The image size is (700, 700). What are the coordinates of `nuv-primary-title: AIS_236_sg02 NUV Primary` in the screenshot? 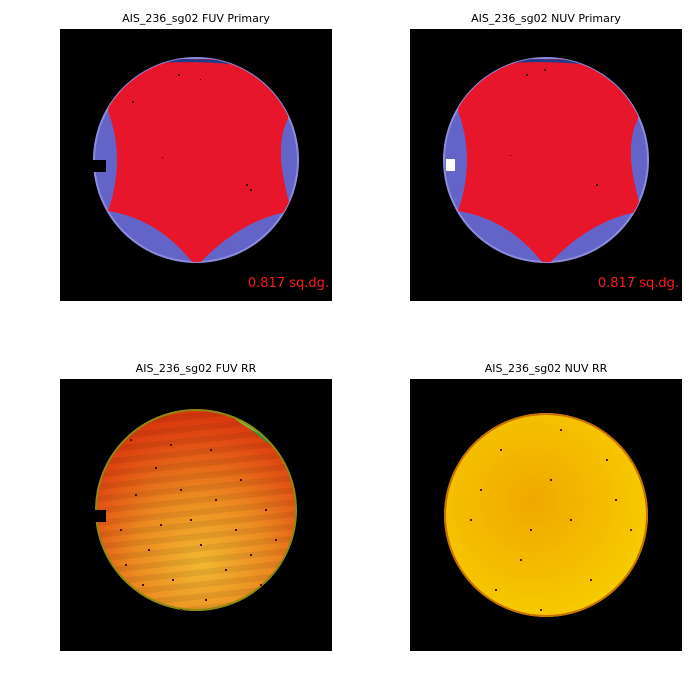 It's located at (546, 18).